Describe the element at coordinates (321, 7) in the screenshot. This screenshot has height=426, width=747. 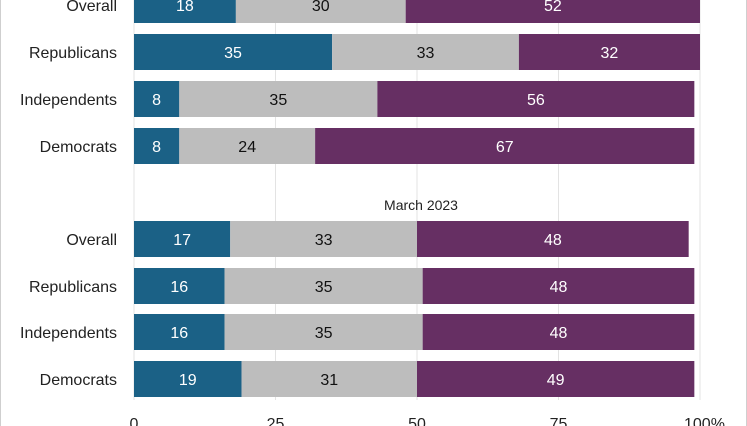
I see `data-label: 30` at that location.